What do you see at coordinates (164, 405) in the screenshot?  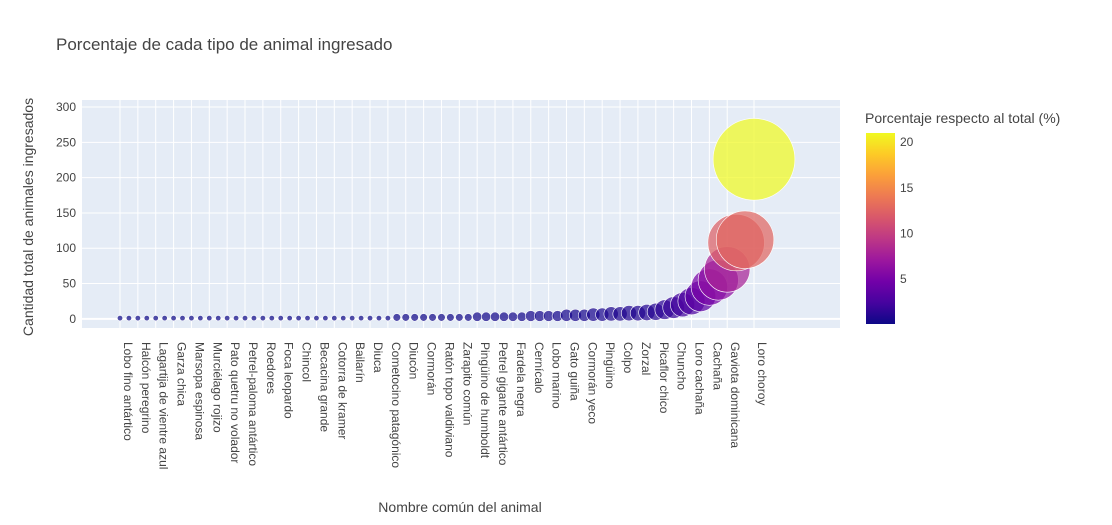 I see `x-tick-label: Lagartija de vientre azul` at bounding box center [164, 405].